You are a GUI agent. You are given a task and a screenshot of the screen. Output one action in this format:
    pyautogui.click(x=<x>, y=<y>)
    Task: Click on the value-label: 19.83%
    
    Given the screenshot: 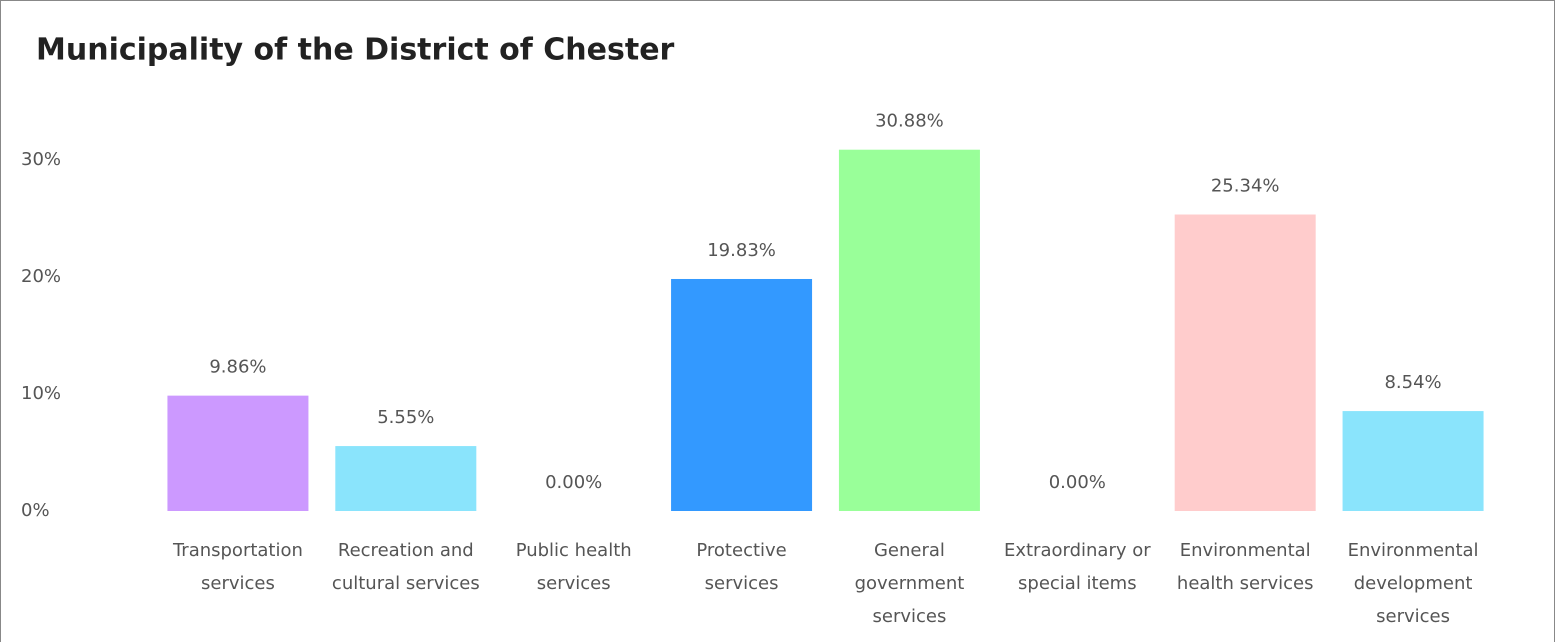 What is the action you would take?
    pyautogui.click(x=741, y=250)
    